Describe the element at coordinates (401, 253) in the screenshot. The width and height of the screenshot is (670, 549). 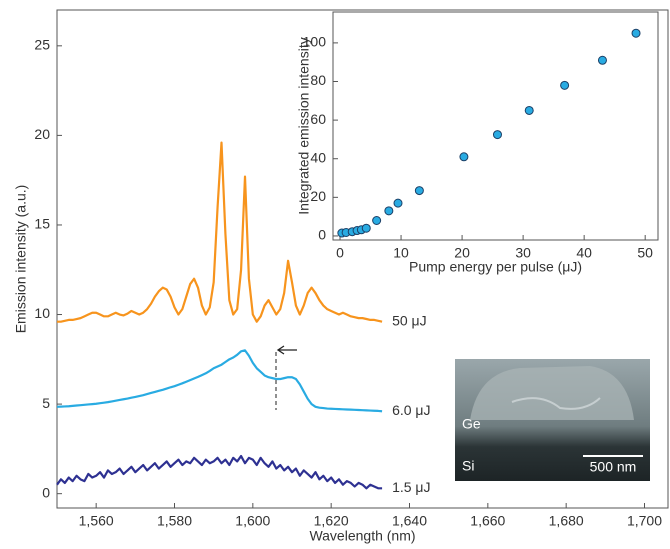
I see `x-tick-label: 10` at that location.